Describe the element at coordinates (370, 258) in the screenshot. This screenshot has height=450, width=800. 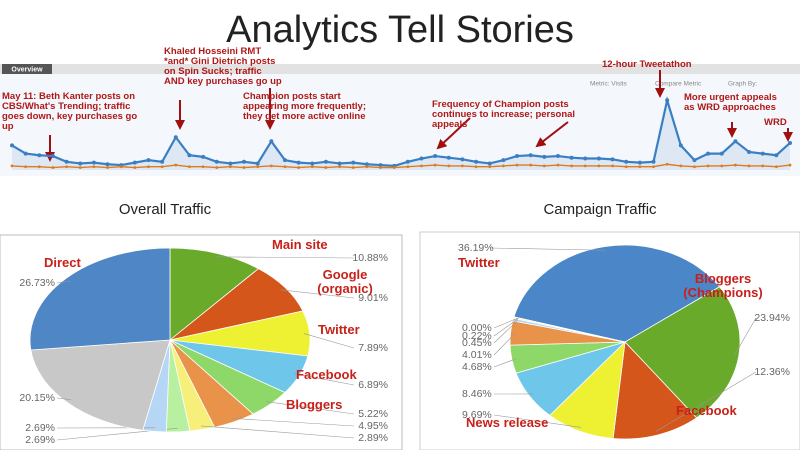
I see `percent-label: 10.88%` at that location.